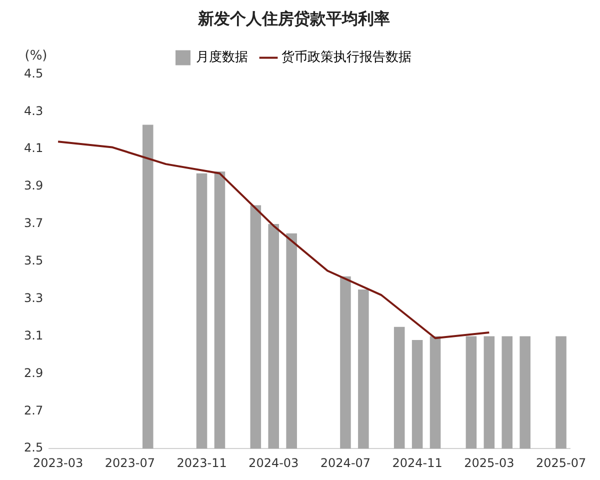  Describe the element at coordinates (34, 223) in the screenshot. I see `y-tick-label: 3.7` at that location.